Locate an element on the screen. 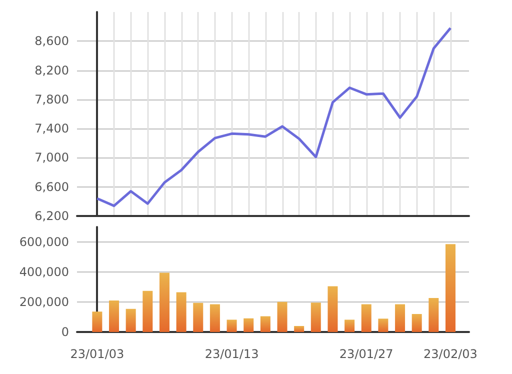 This screenshot has width=512, height=374. x-tick-label: 23/01/27 is located at coordinates (366, 354).